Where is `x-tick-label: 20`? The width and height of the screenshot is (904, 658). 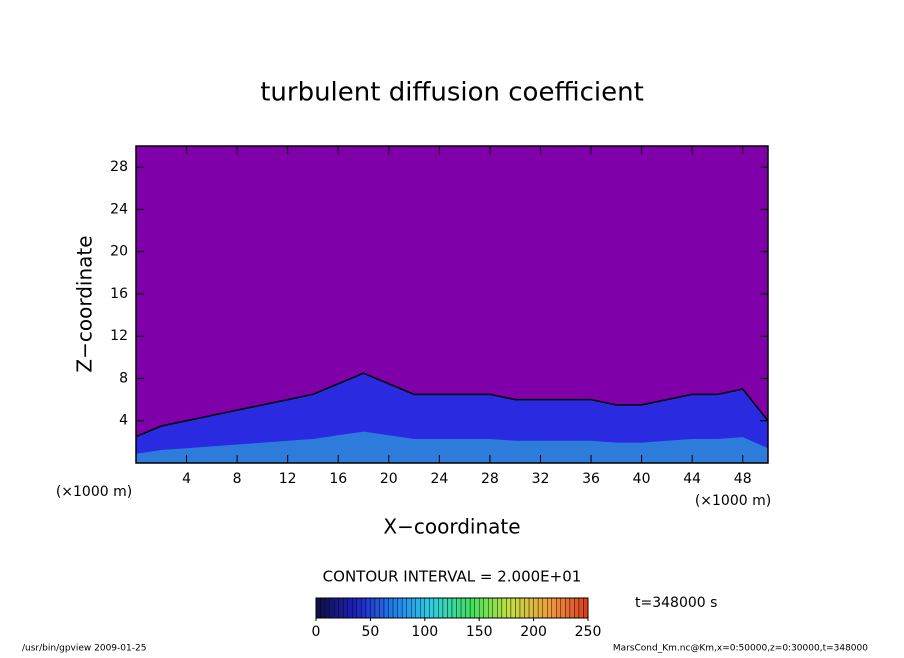 x-tick-label: 20 is located at coordinates (389, 479).